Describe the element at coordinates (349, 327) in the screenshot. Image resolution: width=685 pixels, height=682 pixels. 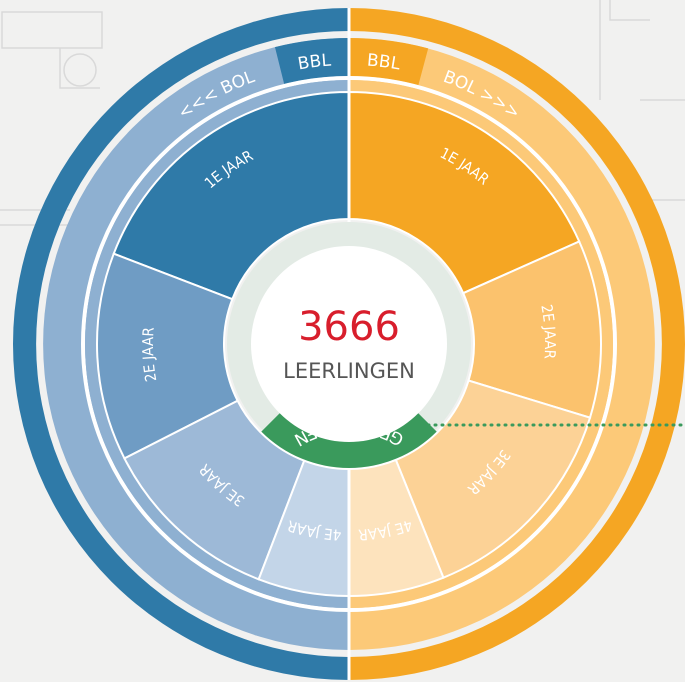
I see `student-count: 3666` at that location.